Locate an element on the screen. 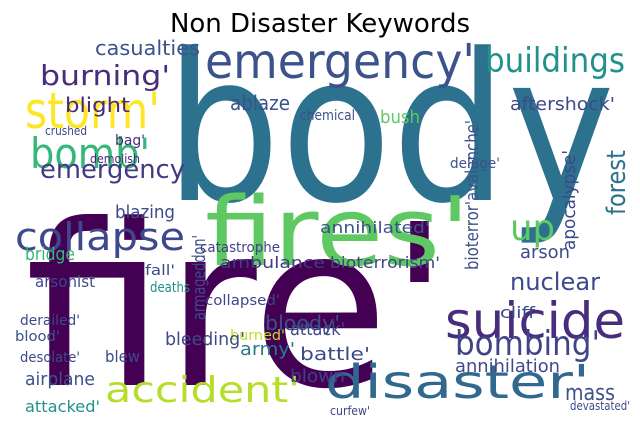  word: annihilation is located at coordinates (507, 366).